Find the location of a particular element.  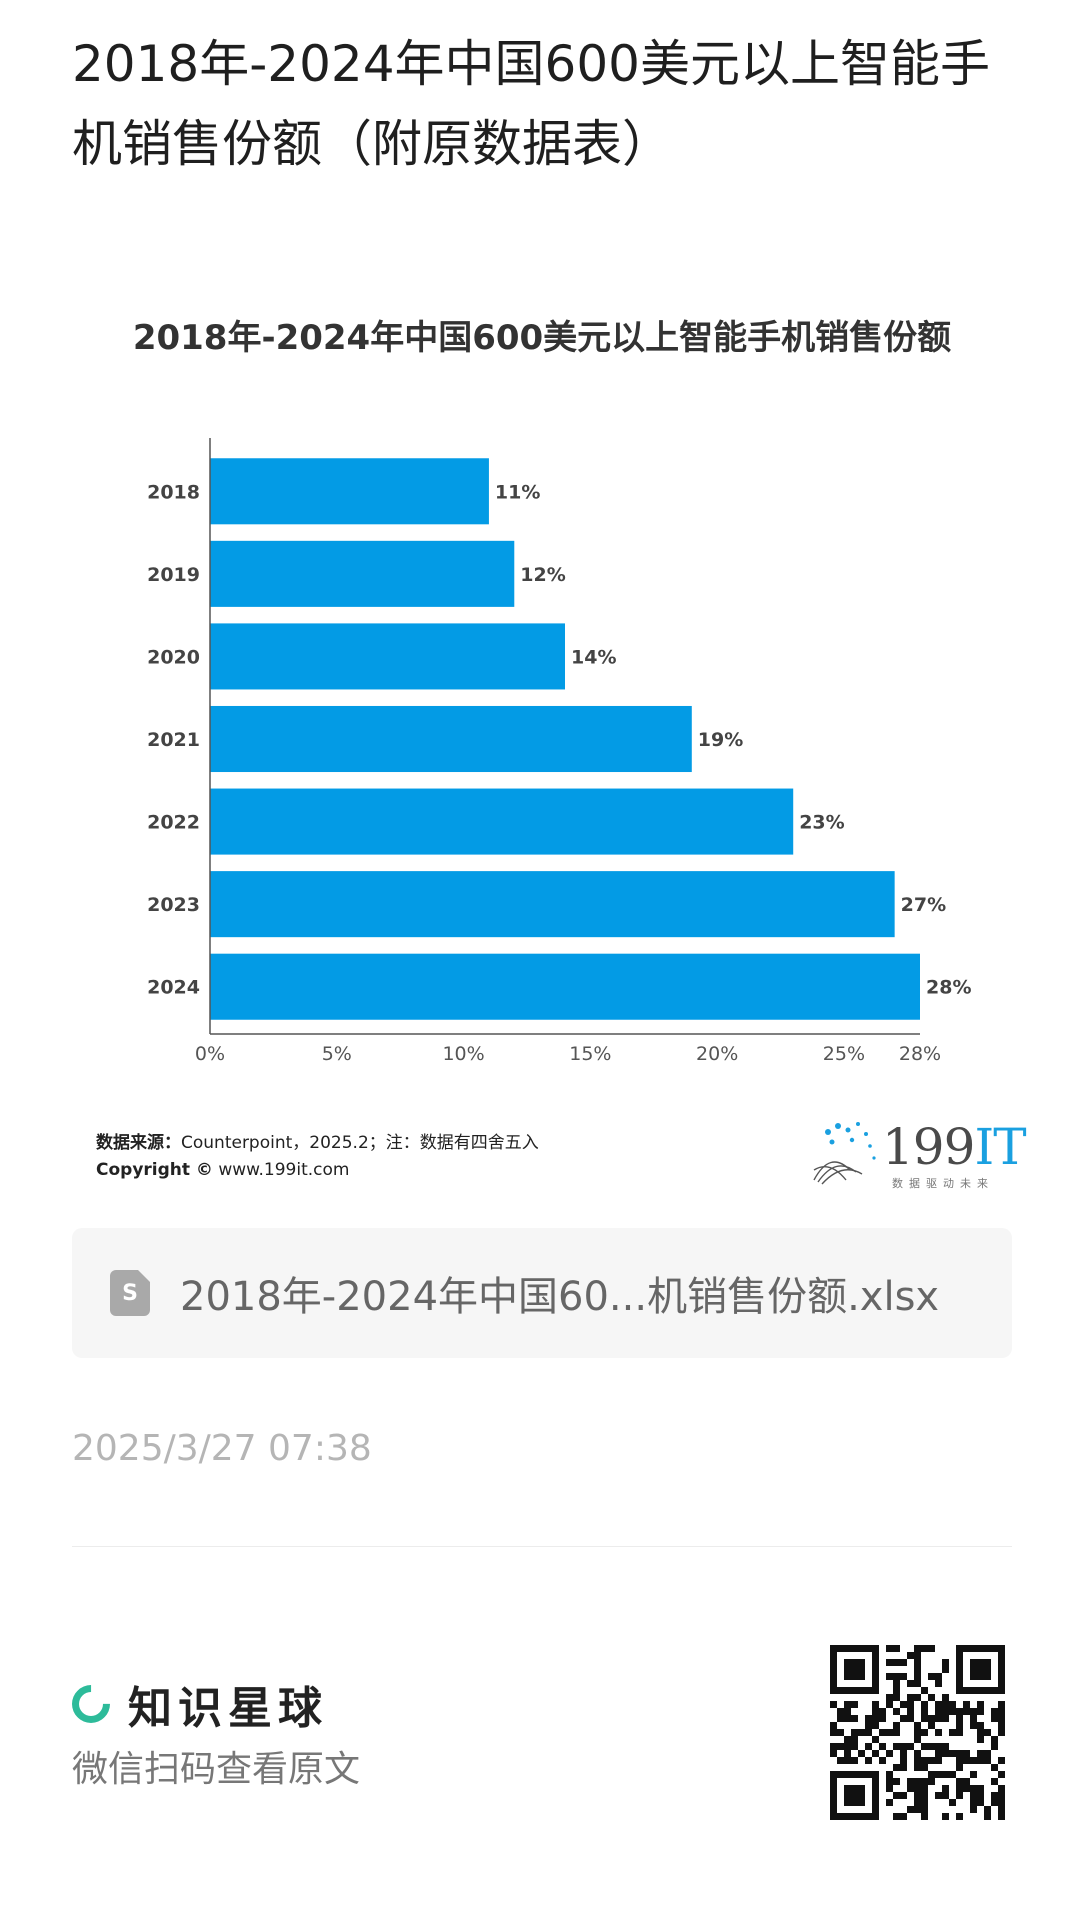

data-label: 23% is located at coordinates (821, 823).